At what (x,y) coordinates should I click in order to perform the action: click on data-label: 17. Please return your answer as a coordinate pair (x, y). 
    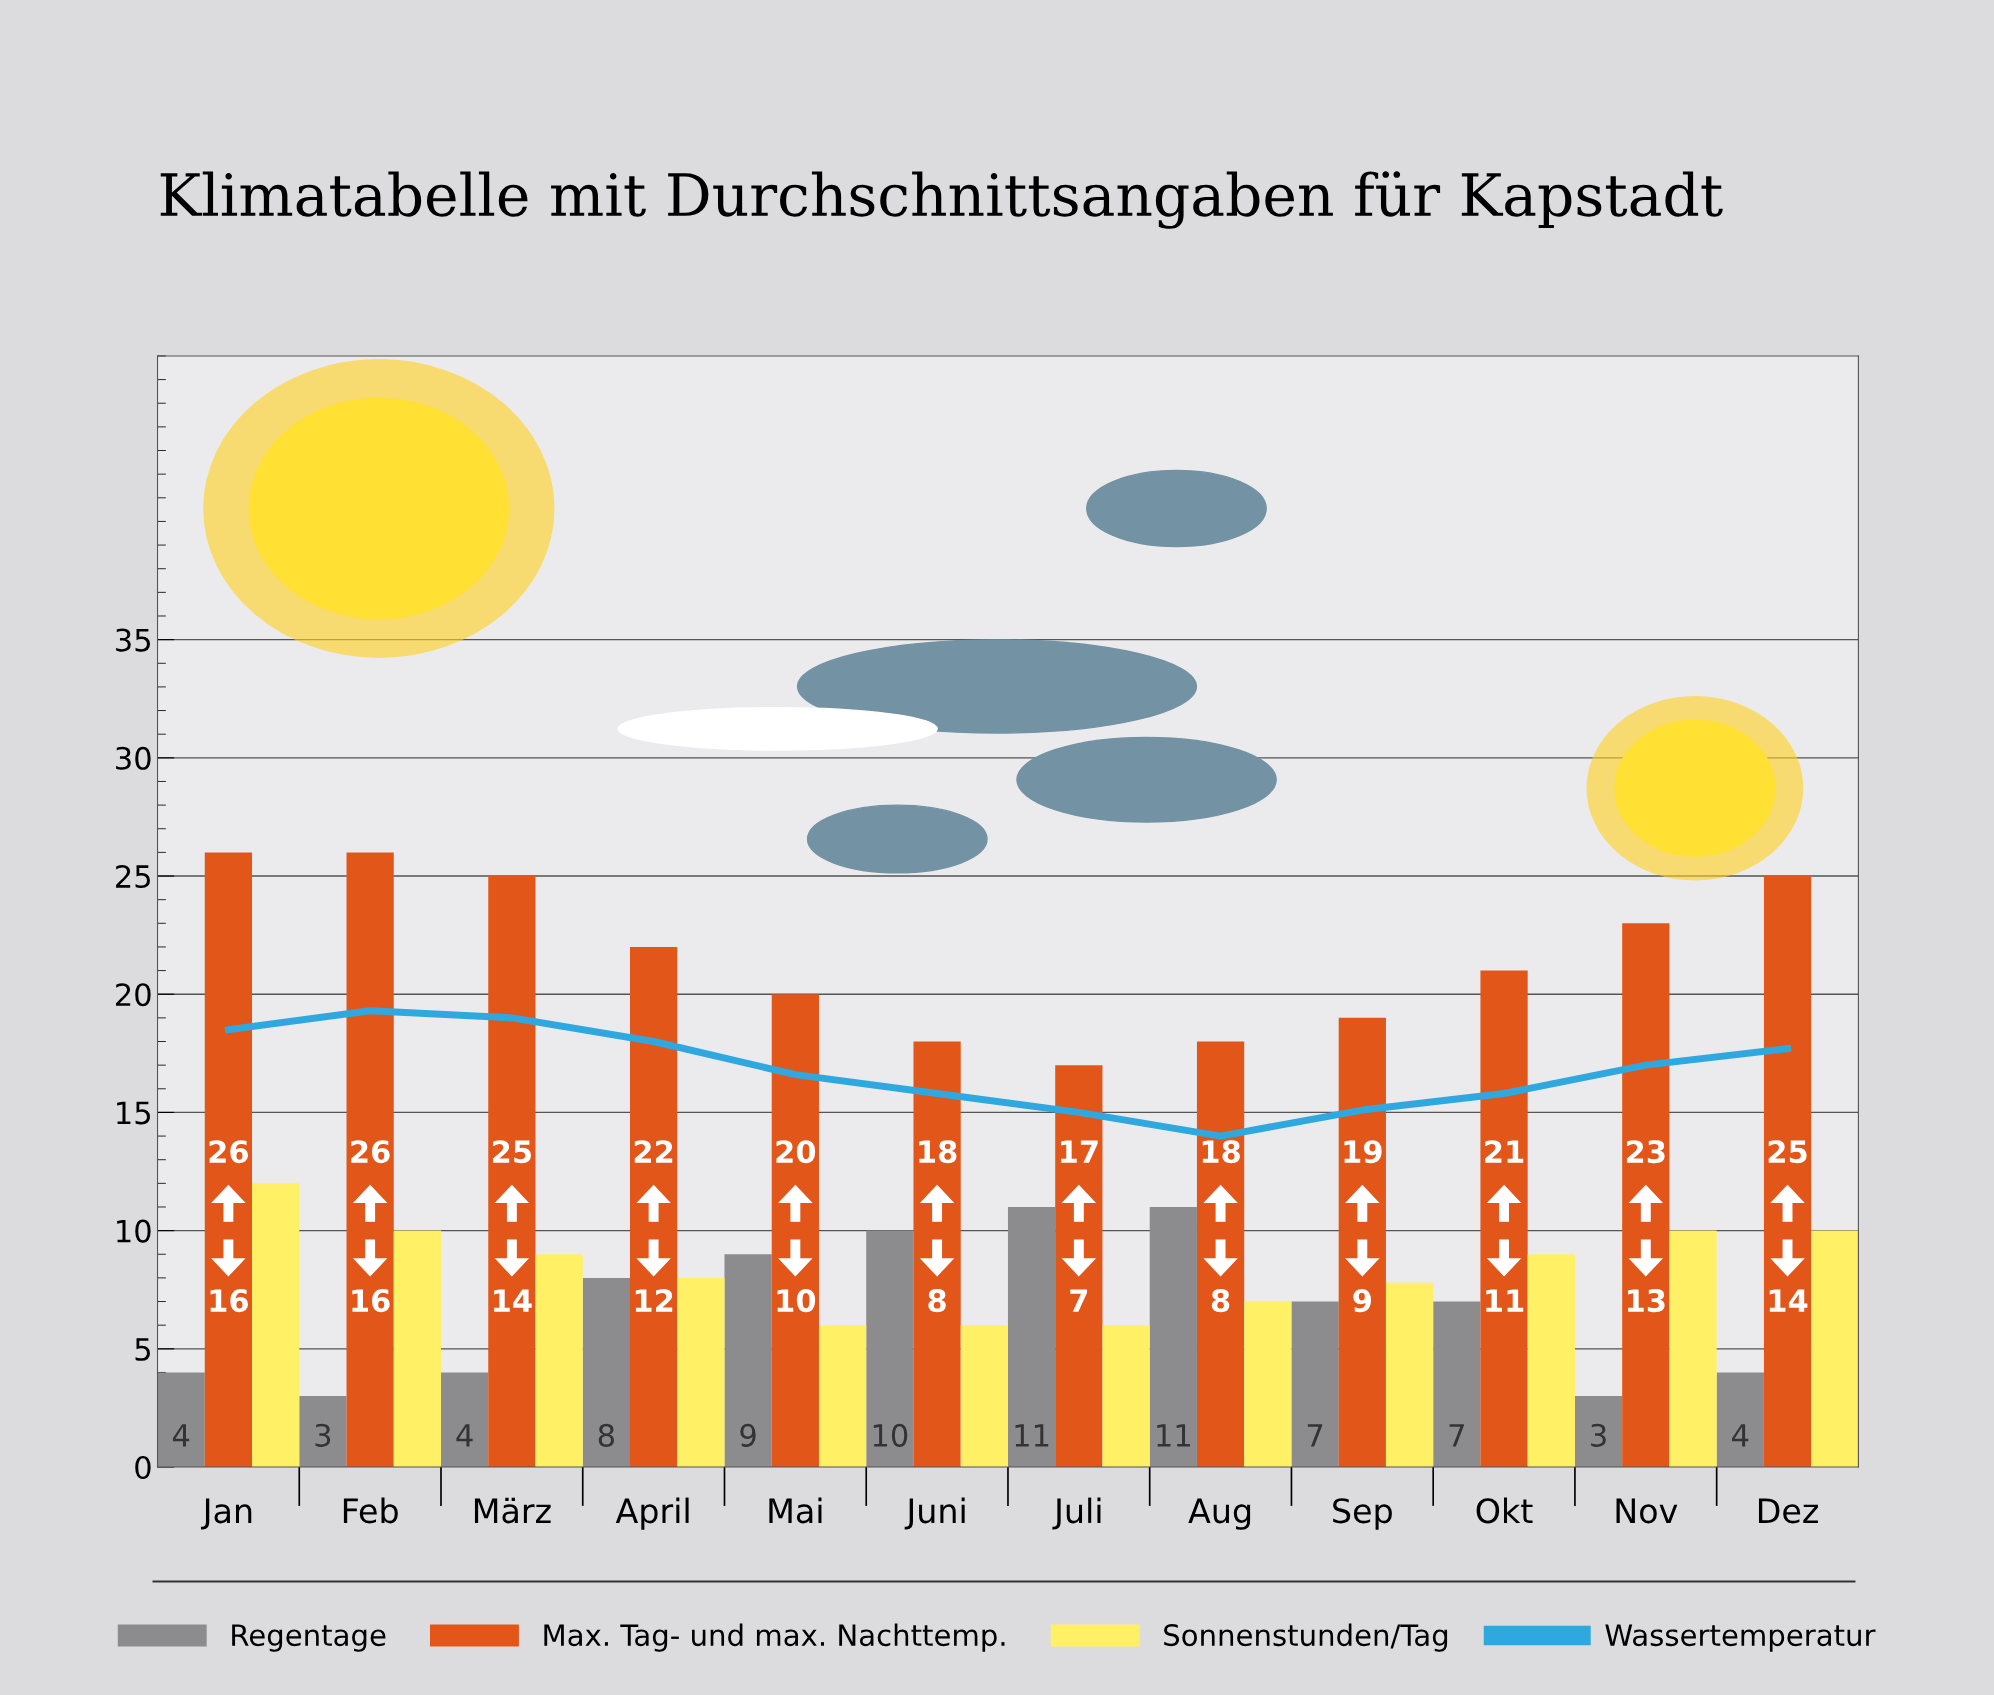
    Looking at the image, I should click on (1079, 1151).